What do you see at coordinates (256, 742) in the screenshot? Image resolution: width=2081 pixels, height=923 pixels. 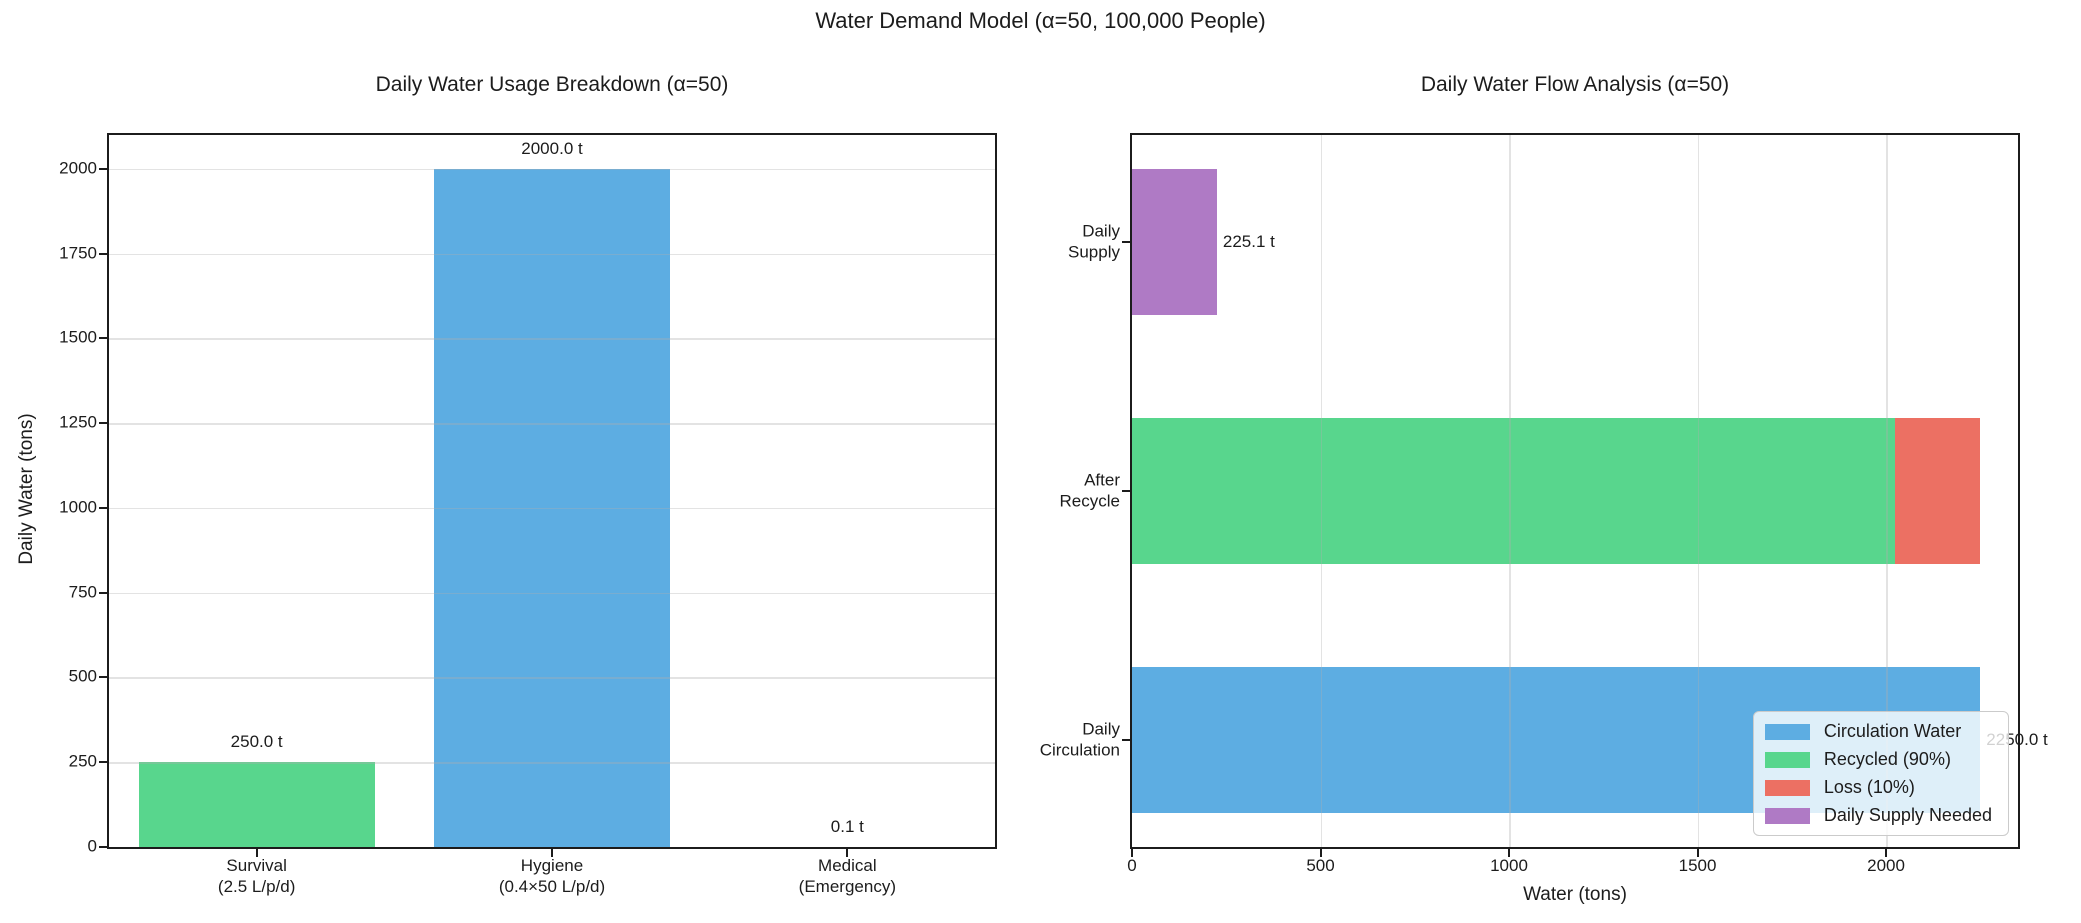 I see `bar-value-label: 250.0 t` at bounding box center [256, 742].